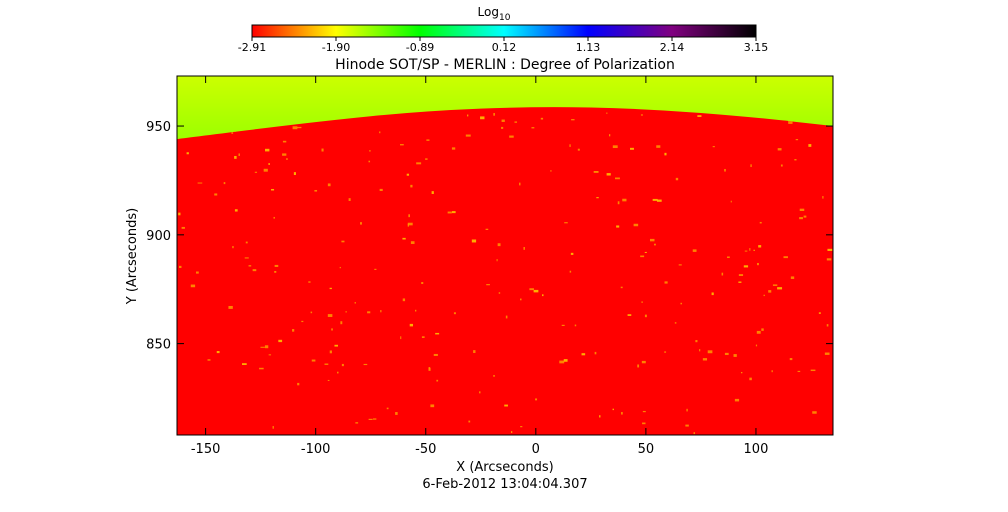 The width and height of the screenshot is (1008, 512). I want to click on colorbar-tick-label: 3.15, so click(756, 47).